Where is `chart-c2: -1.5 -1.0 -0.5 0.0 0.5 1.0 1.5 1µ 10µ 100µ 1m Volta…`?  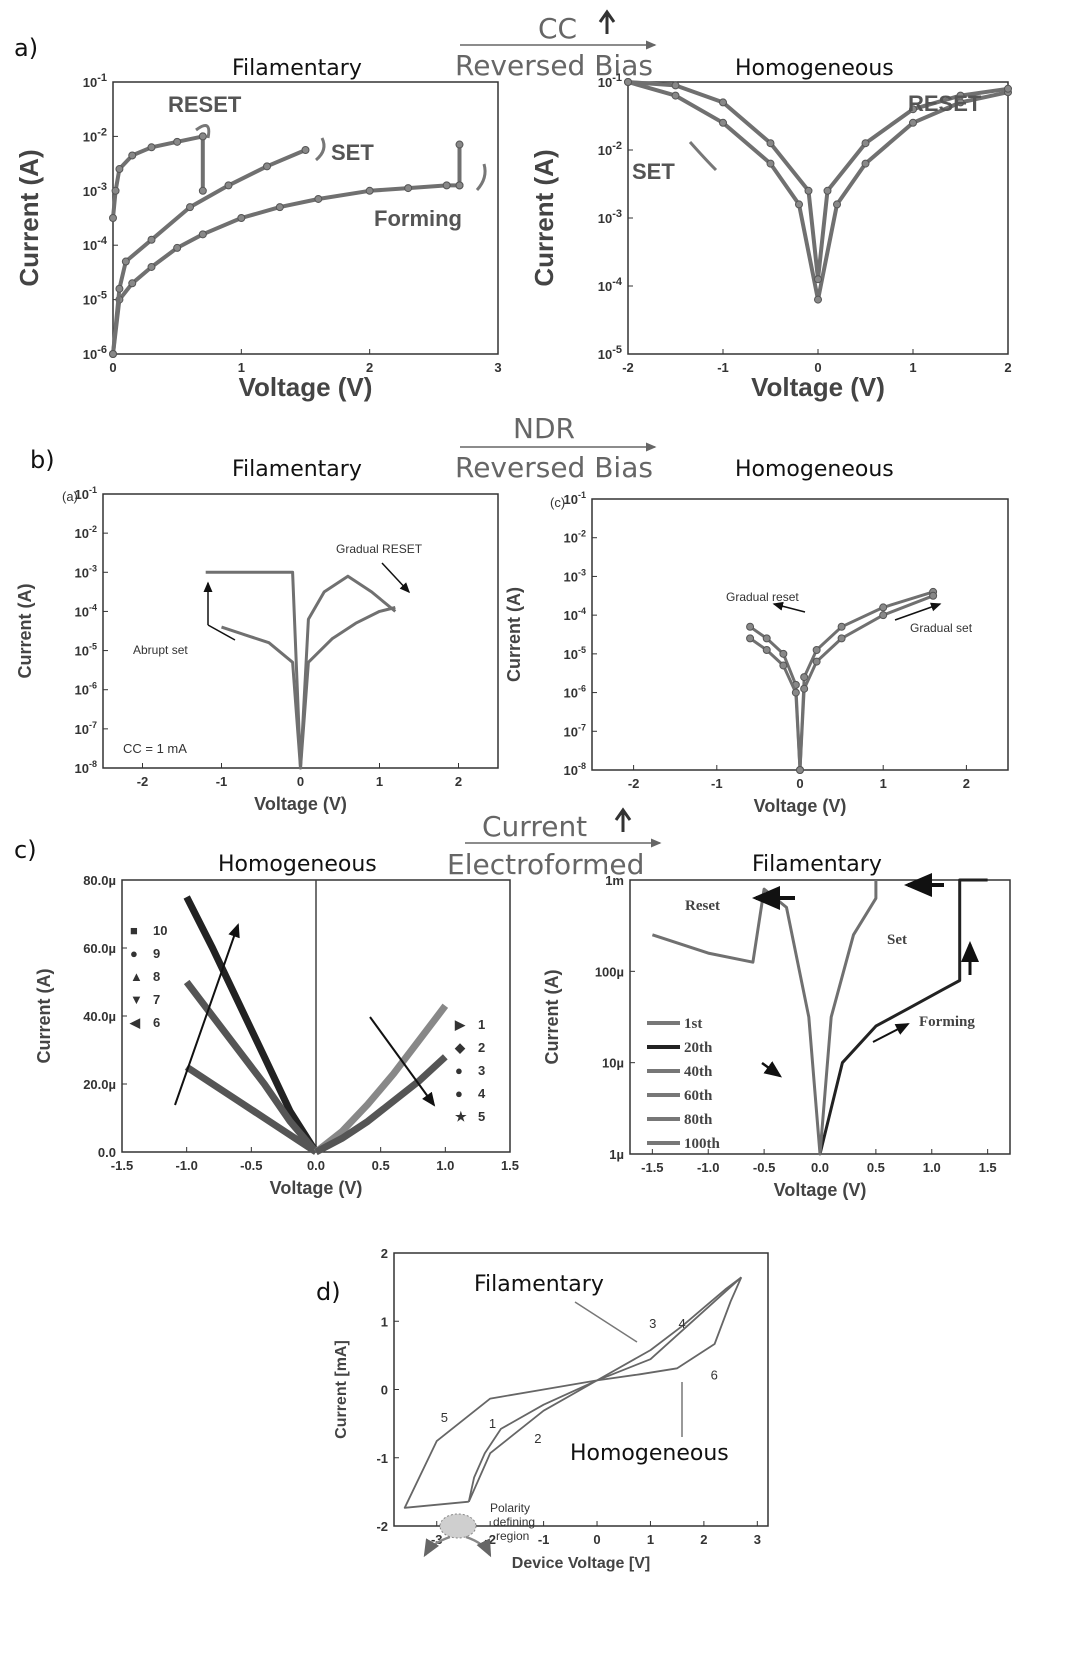
chart-c2: -1.5 -1.0 -0.5 0.0 0.5 1.0 1.5 1µ 10µ 100µ 1m Volta… is located at coordinates (776, 1036).